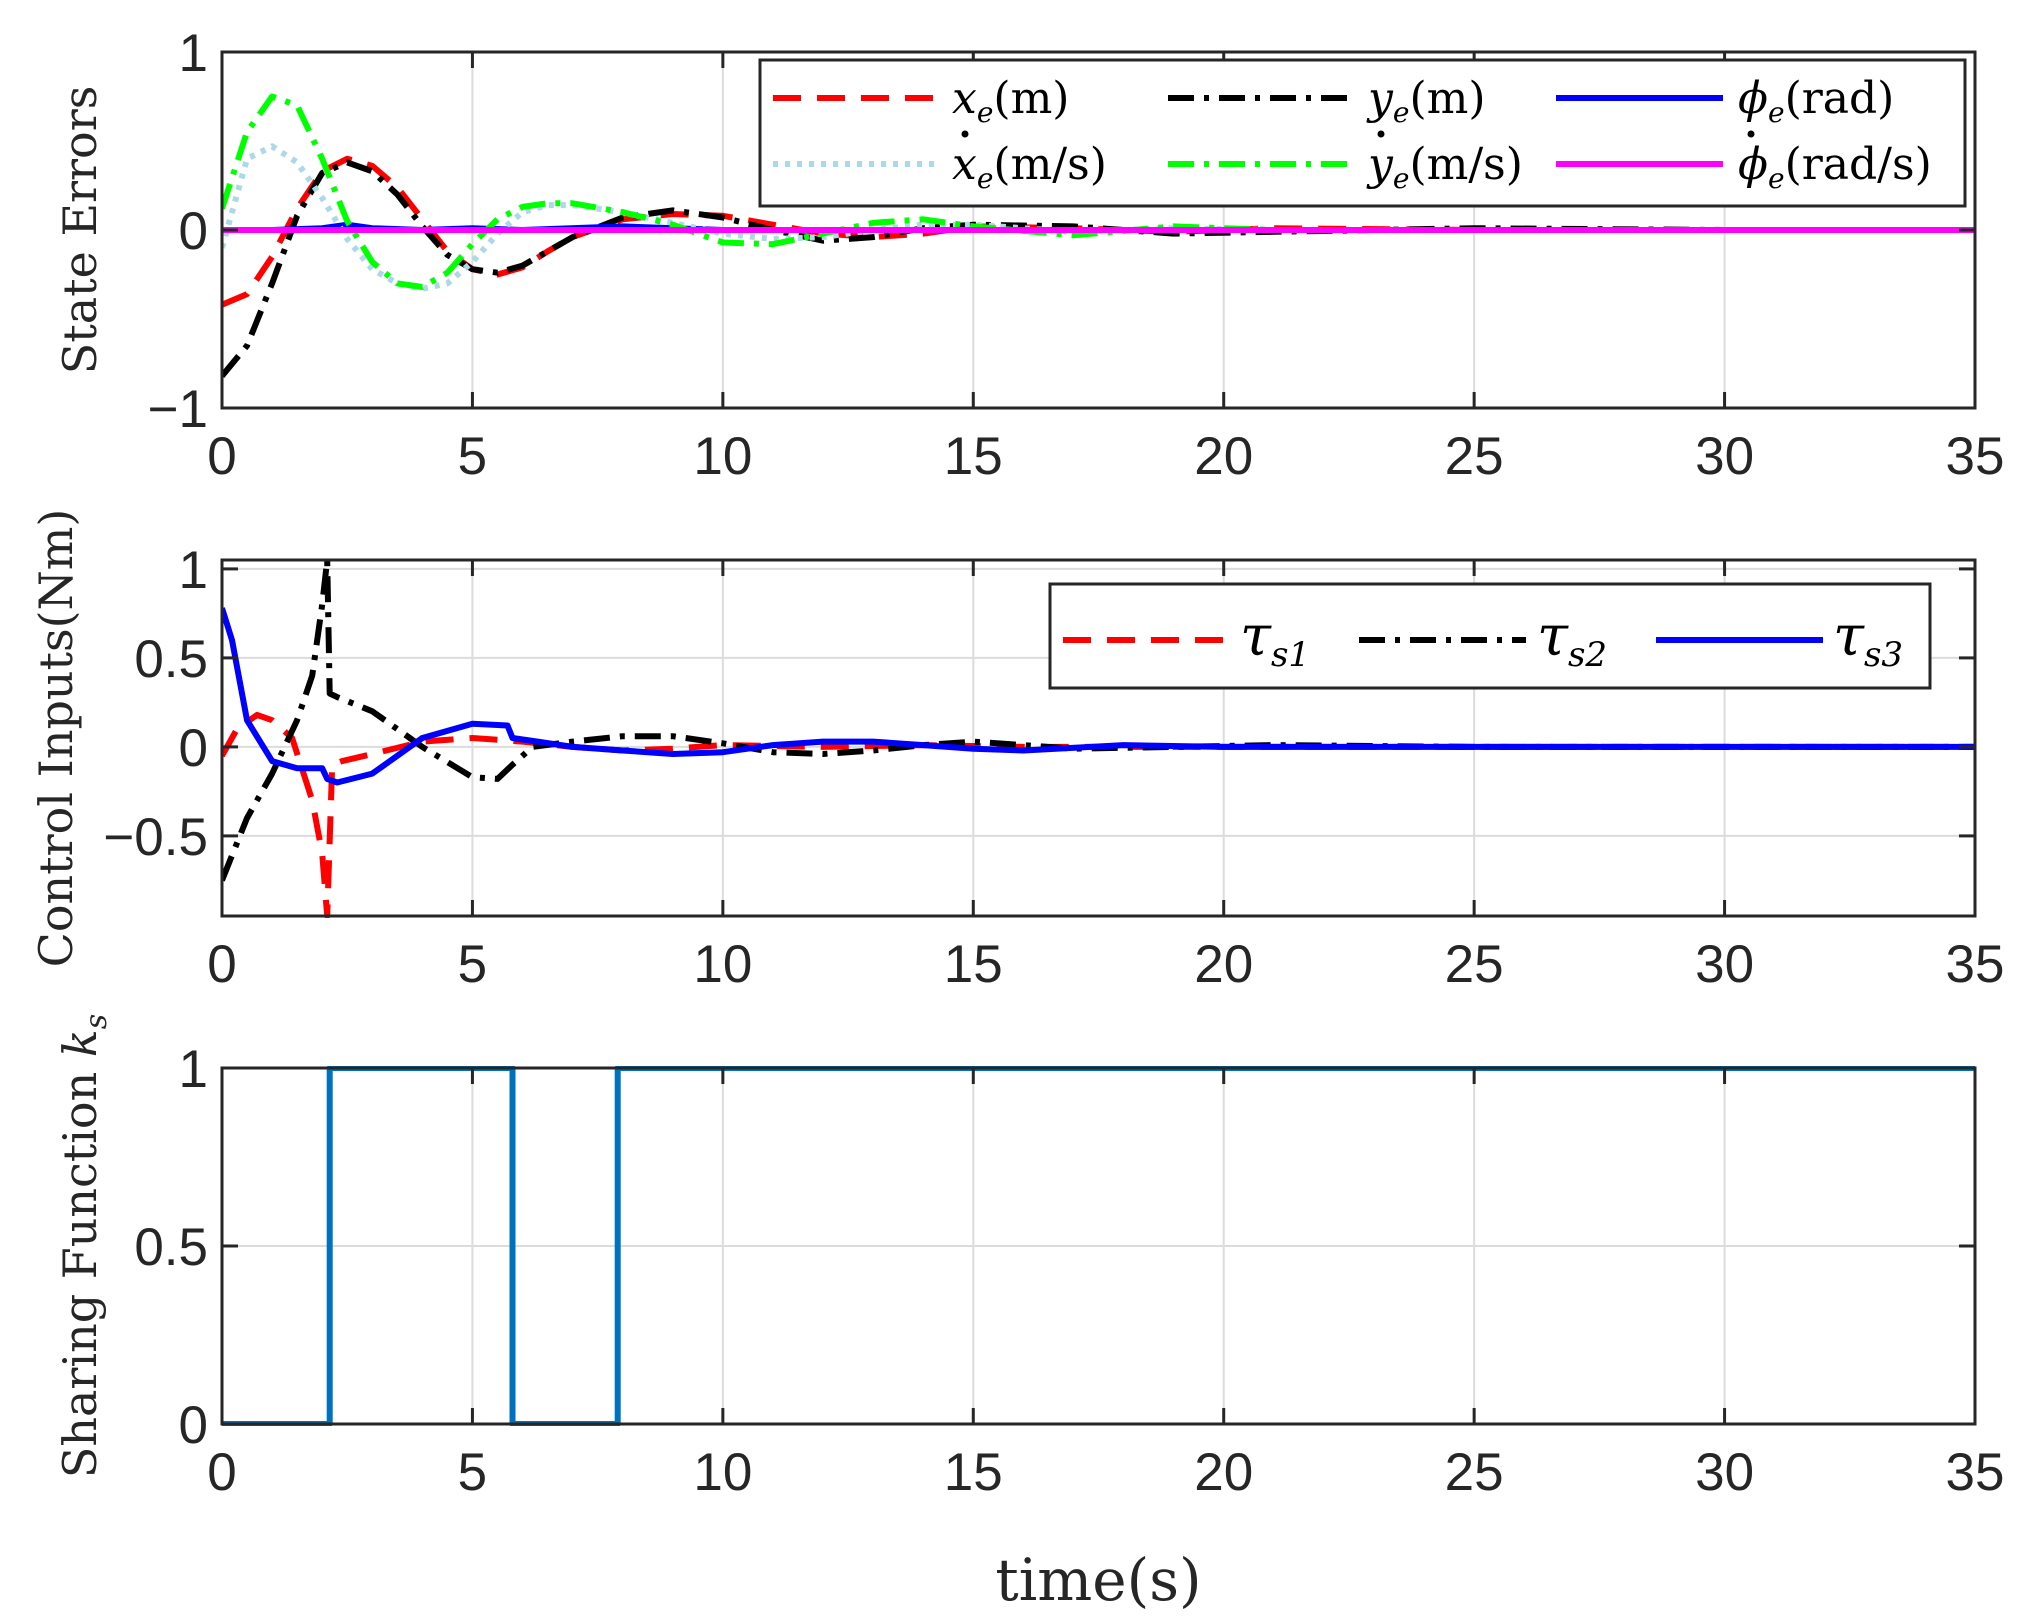 The width and height of the screenshot is (2020, 1622). I want to click on legend-label: τs2, so click(1572, 639).